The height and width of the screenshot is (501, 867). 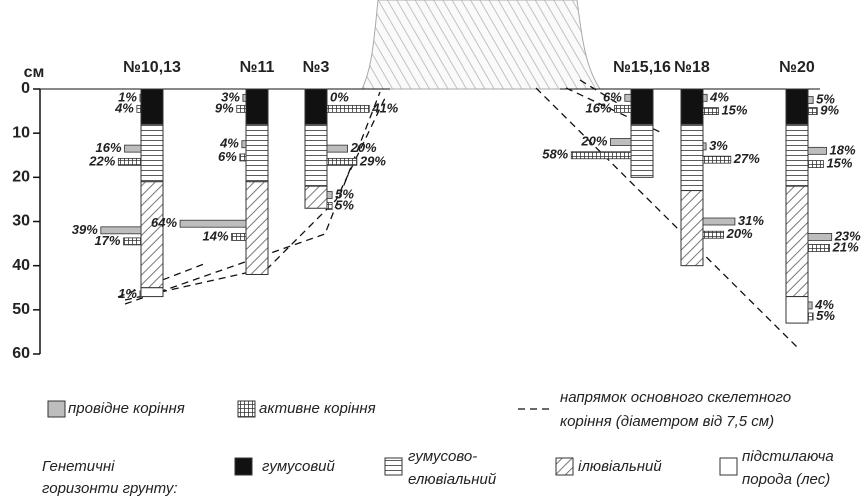 I want to click on legend-label: гумусовий, so click(x=299, y=466).